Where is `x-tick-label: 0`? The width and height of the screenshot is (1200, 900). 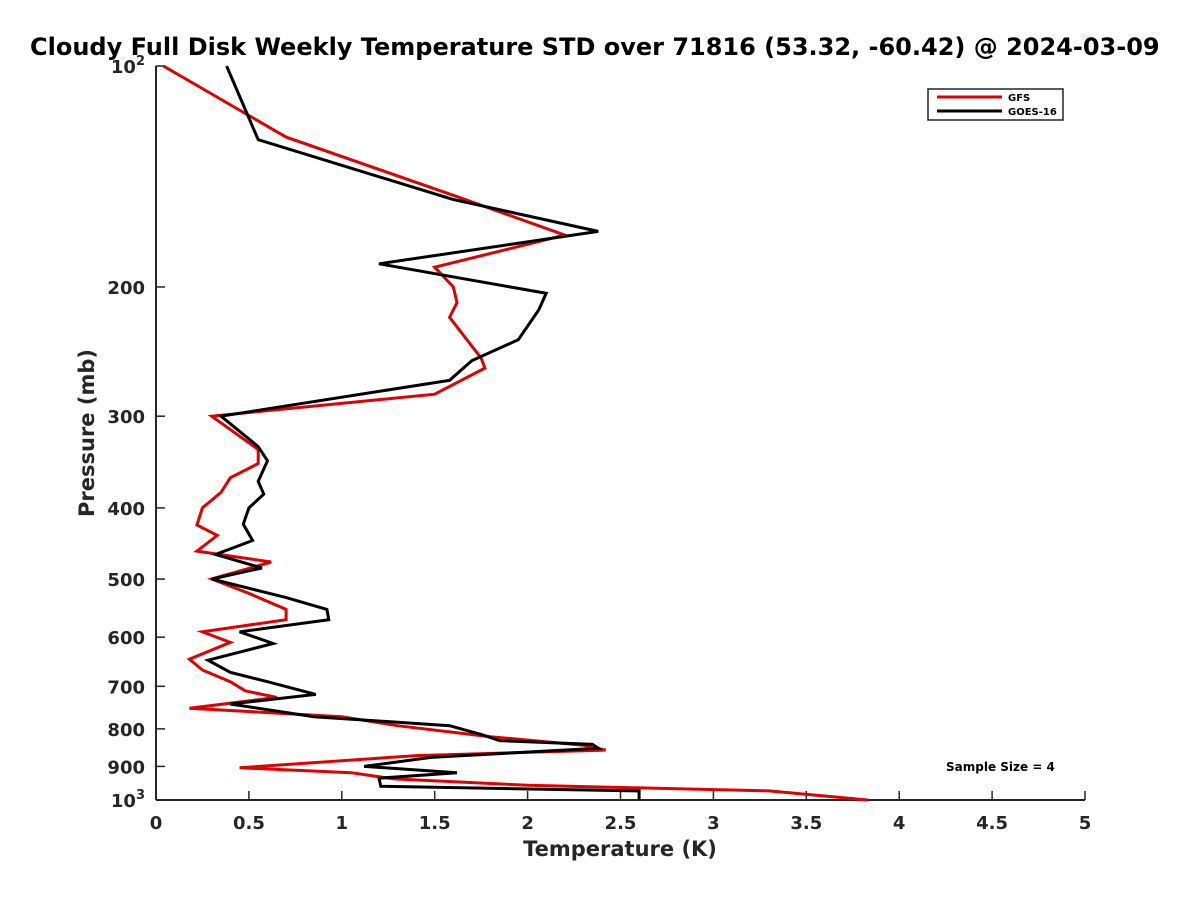 x-tick-label: 0 is located at coordinates (156, 823).